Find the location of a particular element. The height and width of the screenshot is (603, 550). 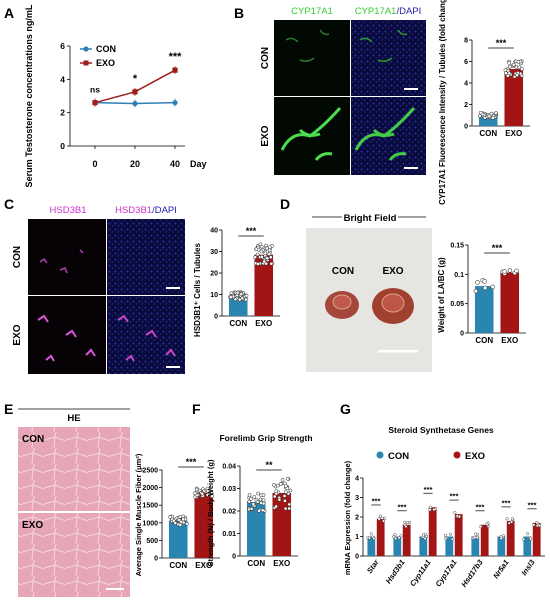

y-tick-label: 0.05 is located at coordinates (457, 304).